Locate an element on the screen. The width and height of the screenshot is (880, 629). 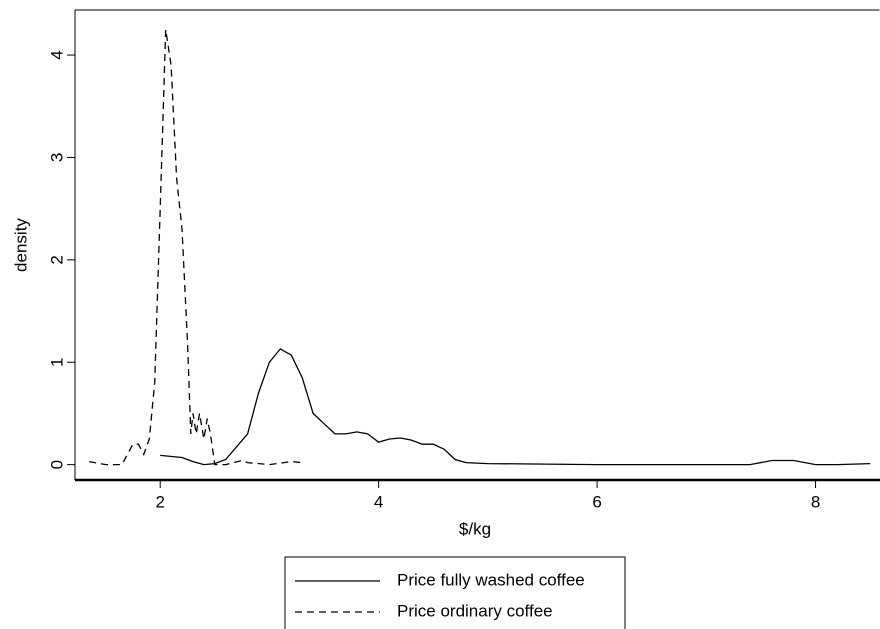
legend-box is located at coordinates (455, 592).